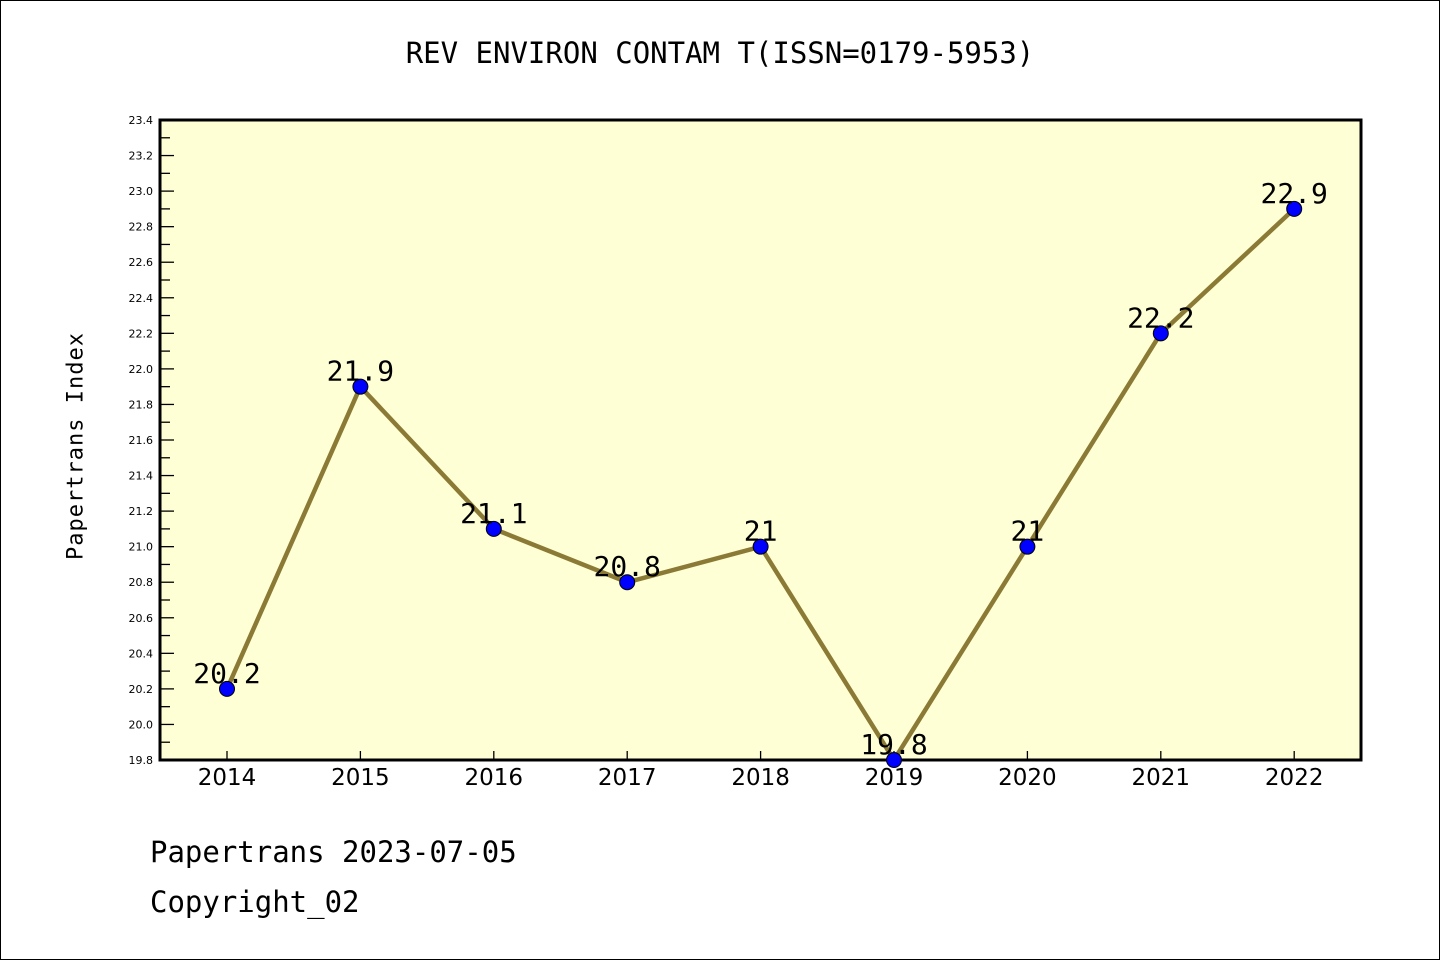 Image resolution: width=1440 pixels, height=960 pixels. What do you see at coordinates (360, 778) in the screenshot?
I see `x-tick-label: 2015` at bounding box center [360, 778].